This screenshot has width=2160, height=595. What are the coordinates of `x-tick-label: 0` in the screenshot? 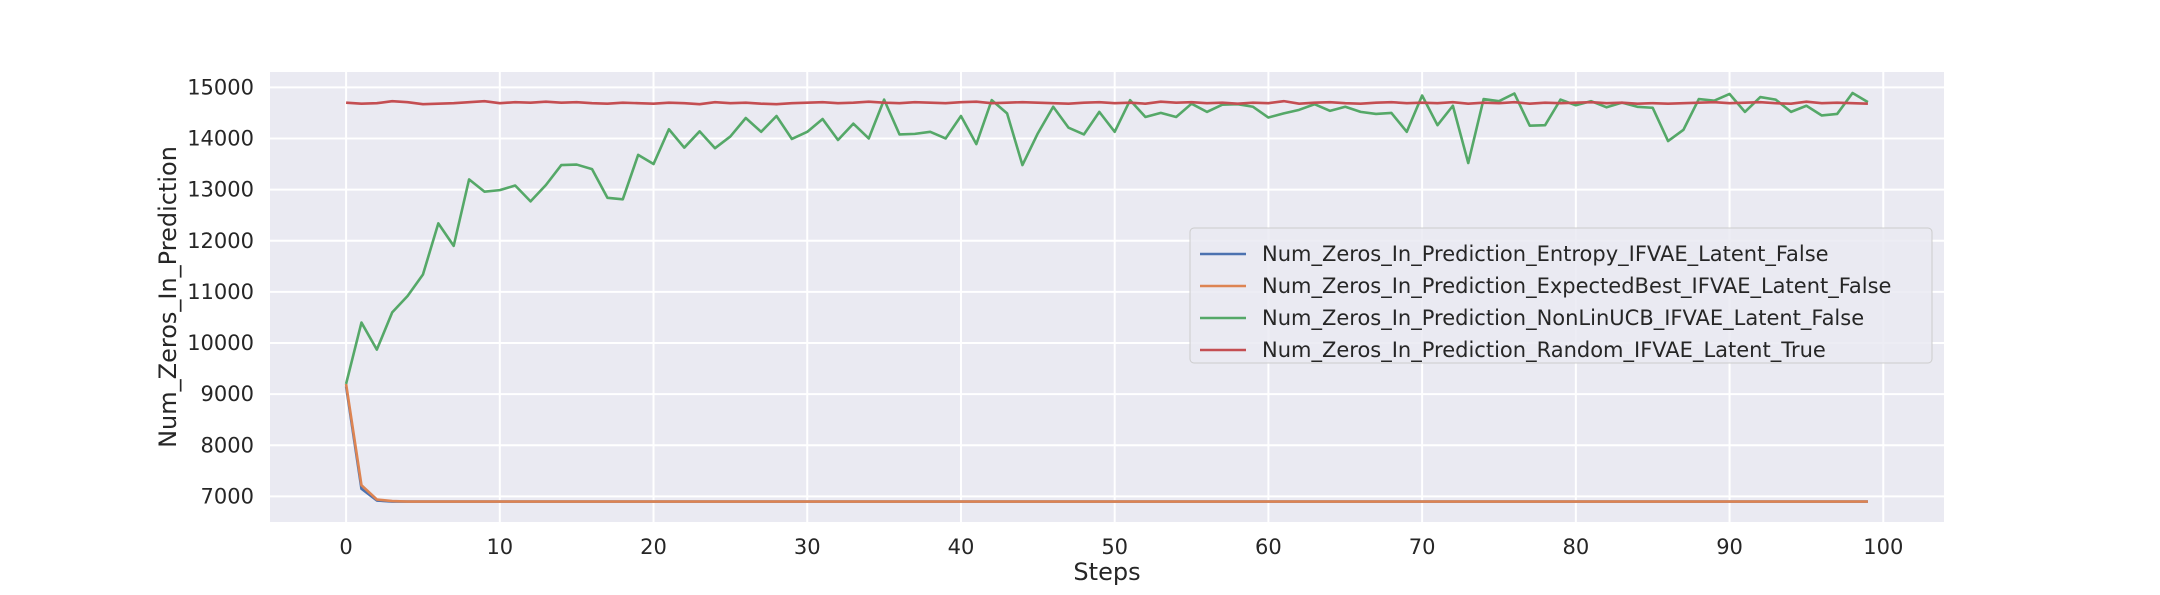 It's located at (345, 547).